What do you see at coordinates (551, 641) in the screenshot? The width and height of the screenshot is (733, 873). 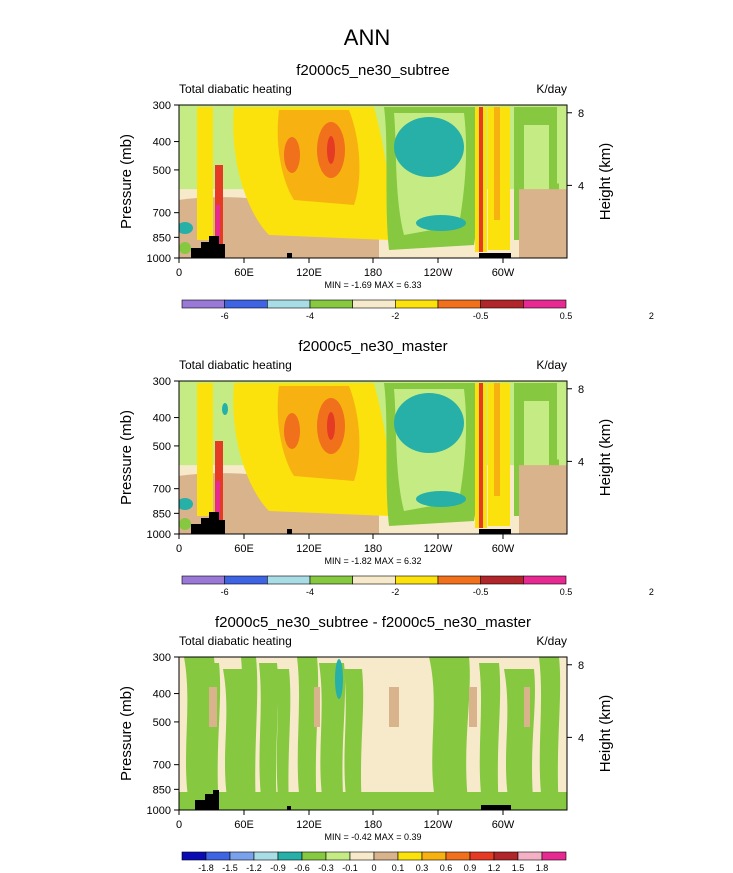 I see `units-label: K/day` at bounding box center [551, 641].